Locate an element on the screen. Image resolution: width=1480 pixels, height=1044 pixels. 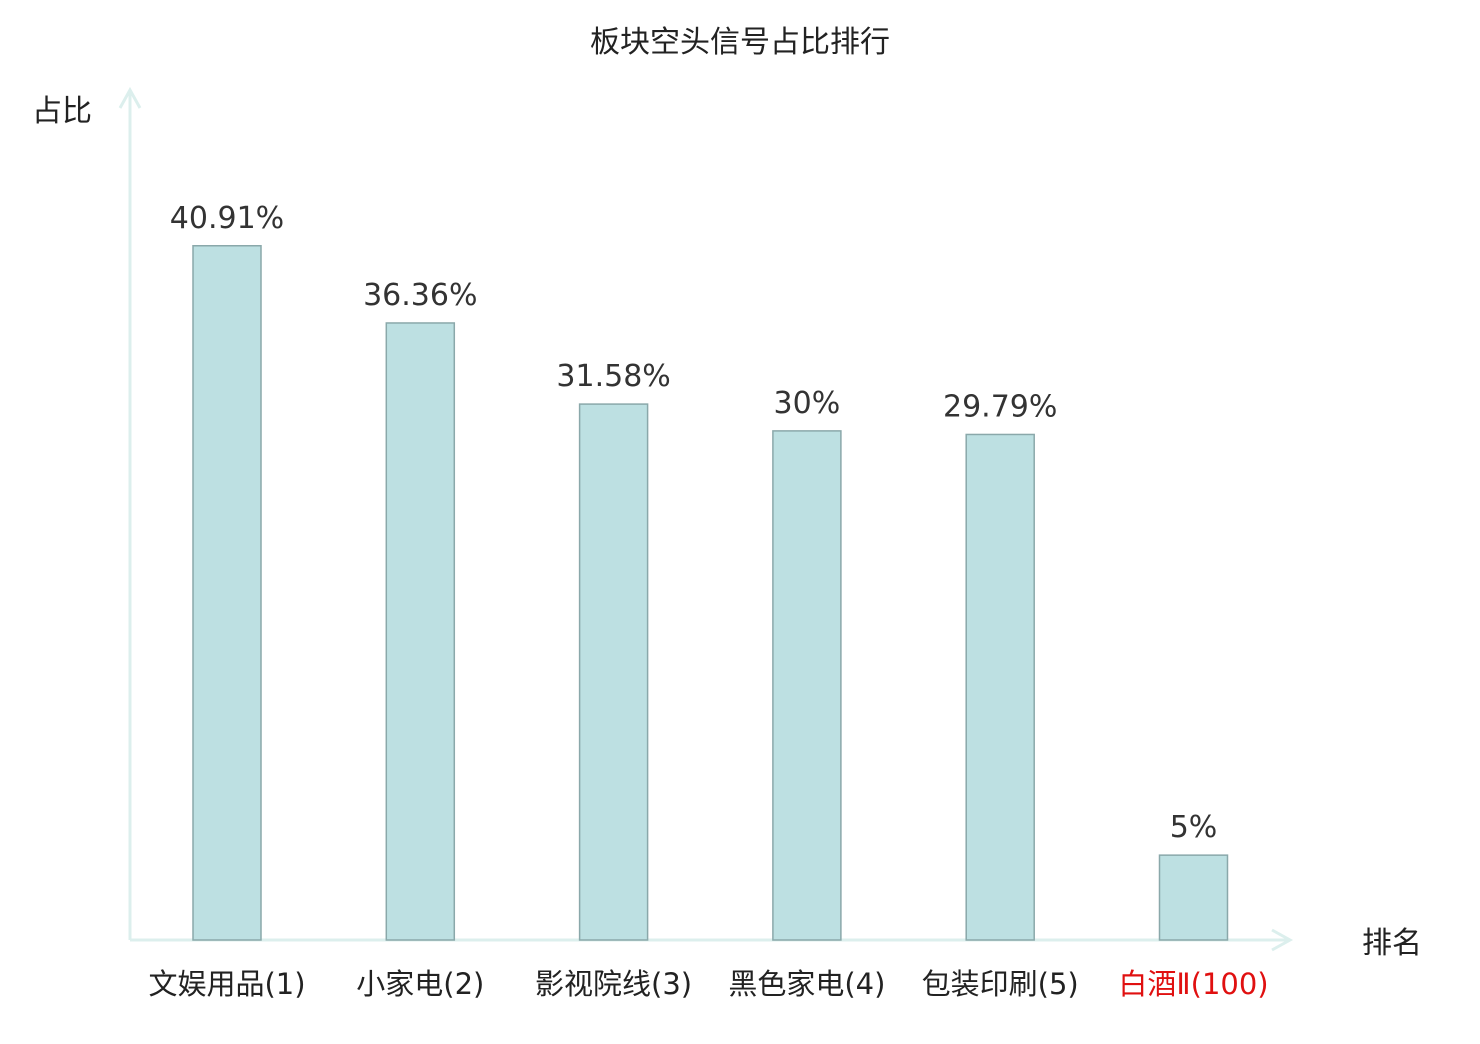
category-label: 文娱用品(1) is located at coordinates (226, 984).